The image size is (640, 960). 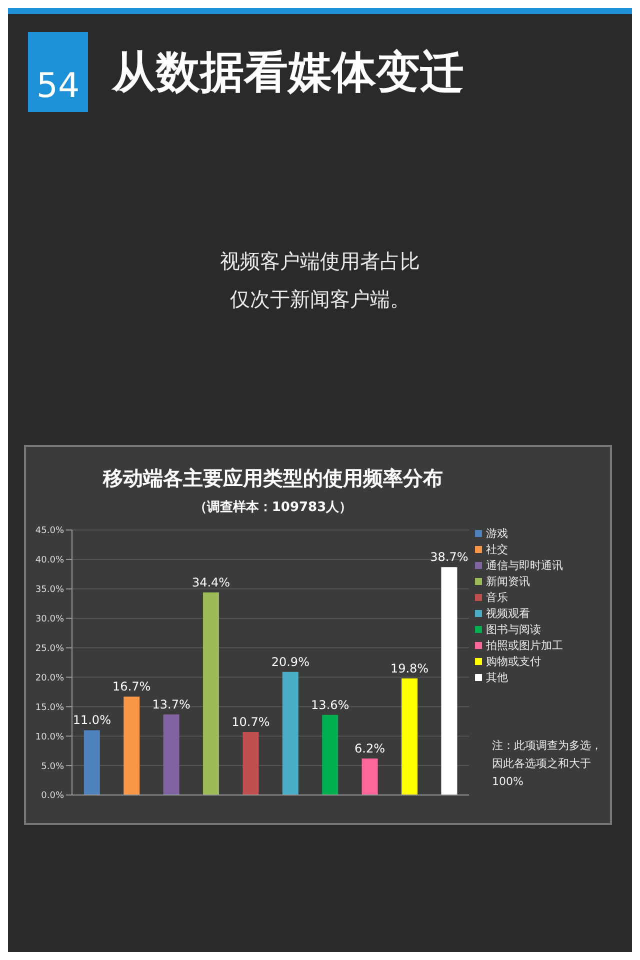 What do you see at coordinates (320, 299) in the screenshot?
I see `text: 仅次于新闻客户端。` at bounding box center [320, 299].